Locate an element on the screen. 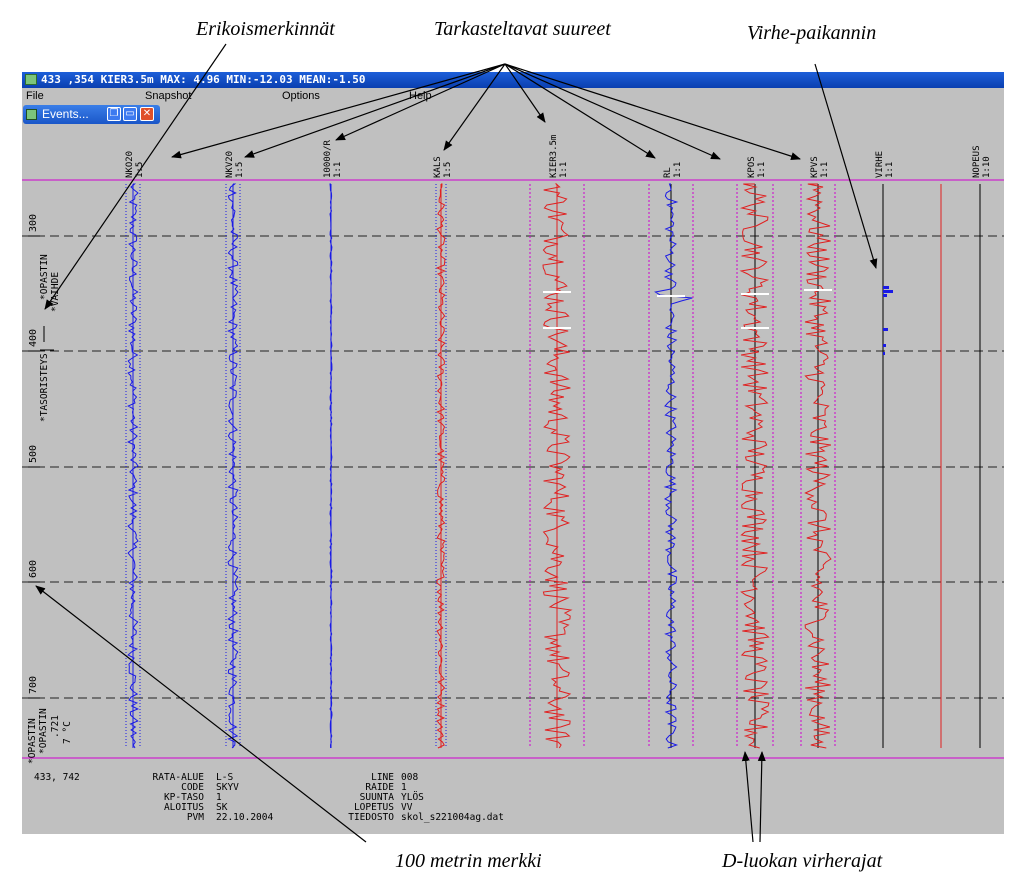 The image size is (1024, 883). events-window-icon is located at coordinates (31, 114).